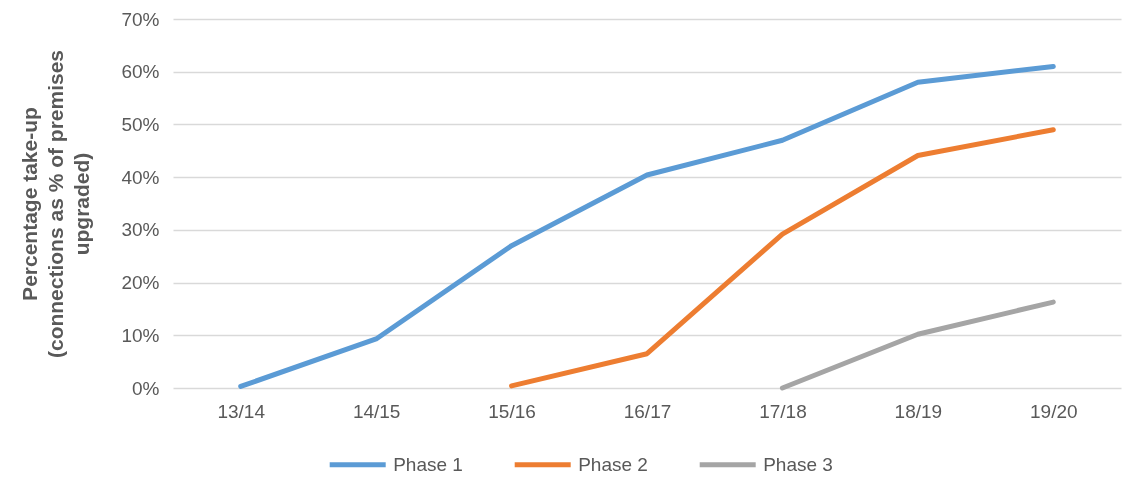 The height and width of the screenshot is (480, 1140). Describe the element at coordinates (512, 411) in the screenshot. I see `x-tick-label: 15/16` at that location.